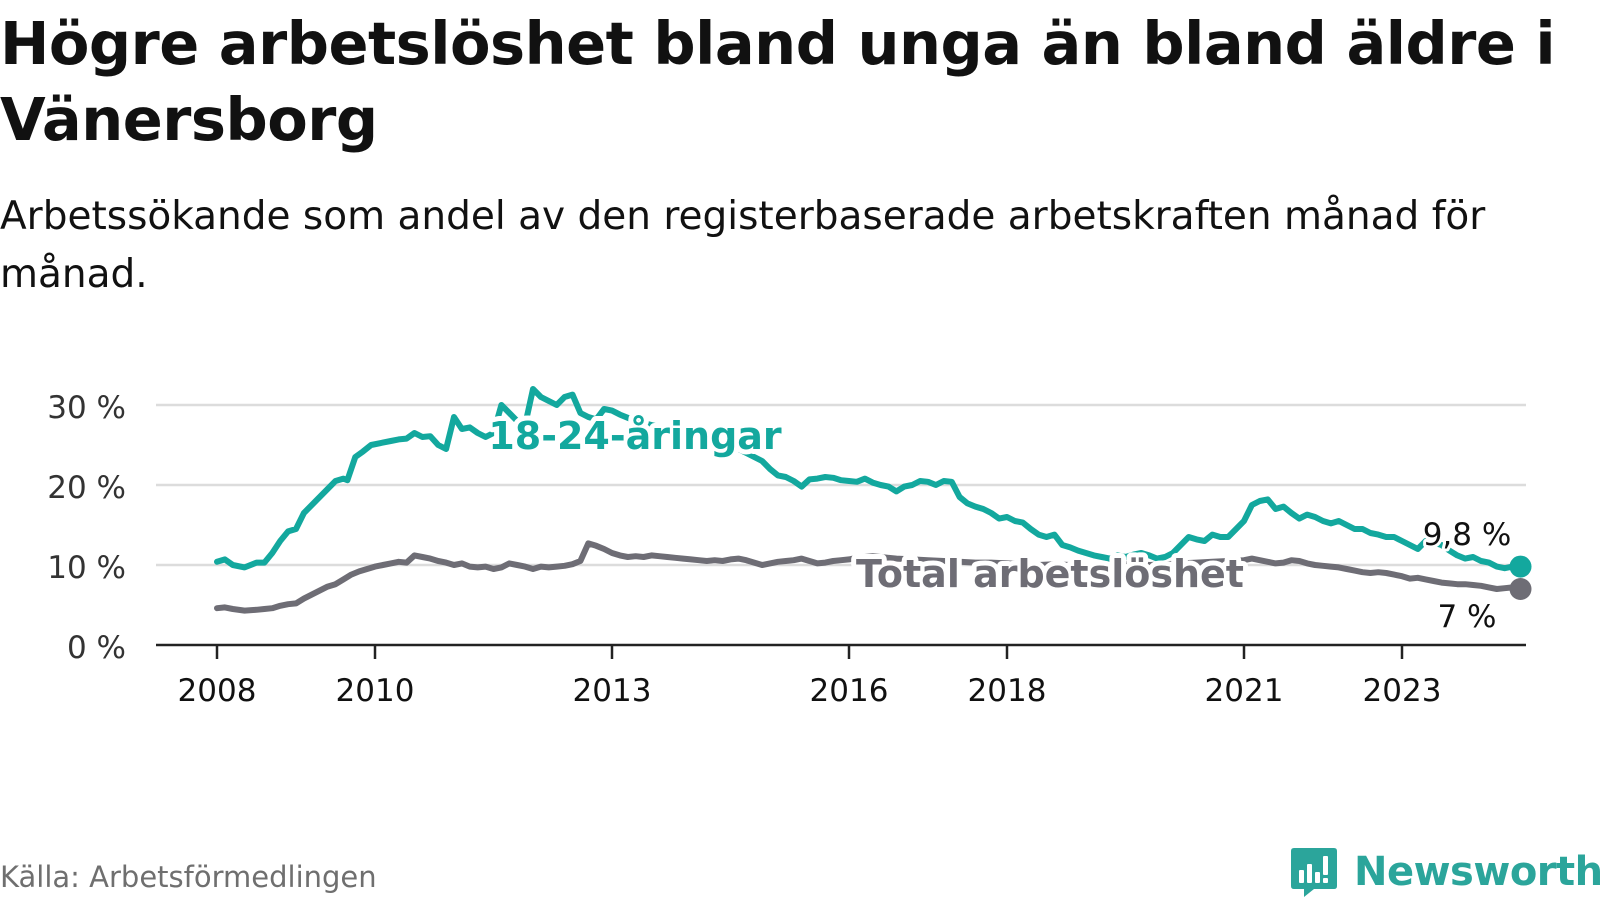 The image size is (1600, 900). Describe the element at coordinates (1314, 872) in the screenshot. I see `newsworthy-logo-icon` at that location.